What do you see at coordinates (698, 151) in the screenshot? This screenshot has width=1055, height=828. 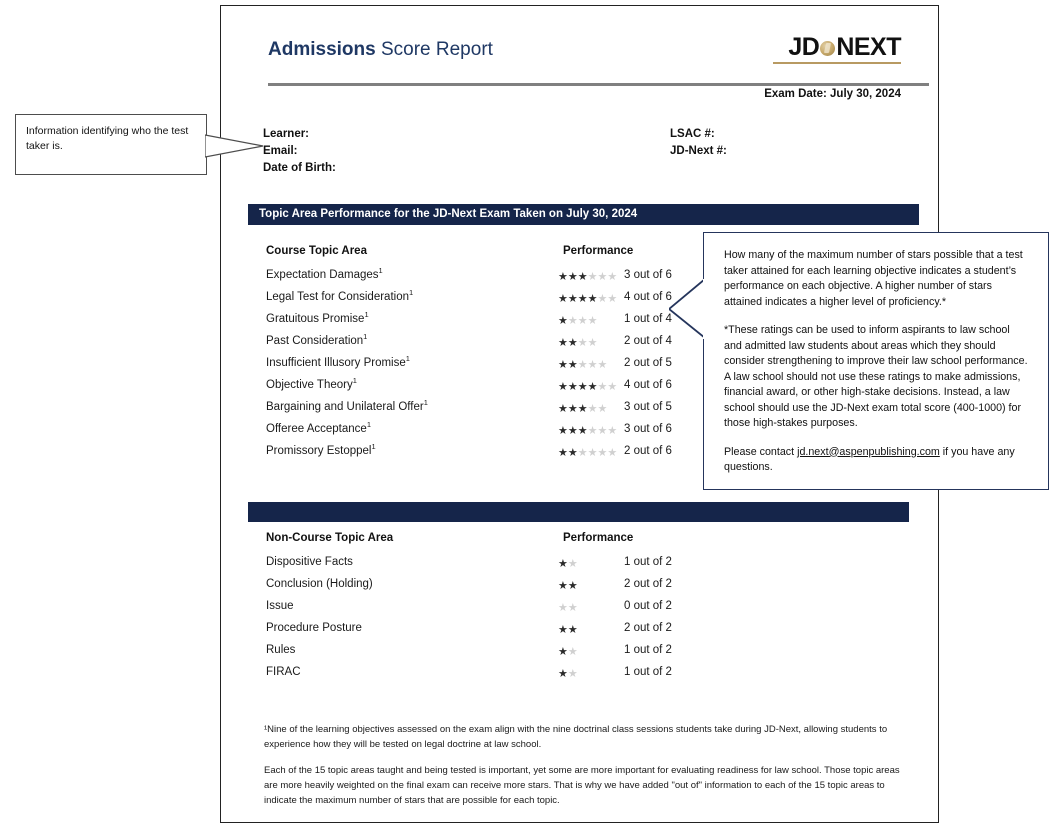 I see `jdnext-number-label: JD-Next #:` at bounding box center [698, 151].